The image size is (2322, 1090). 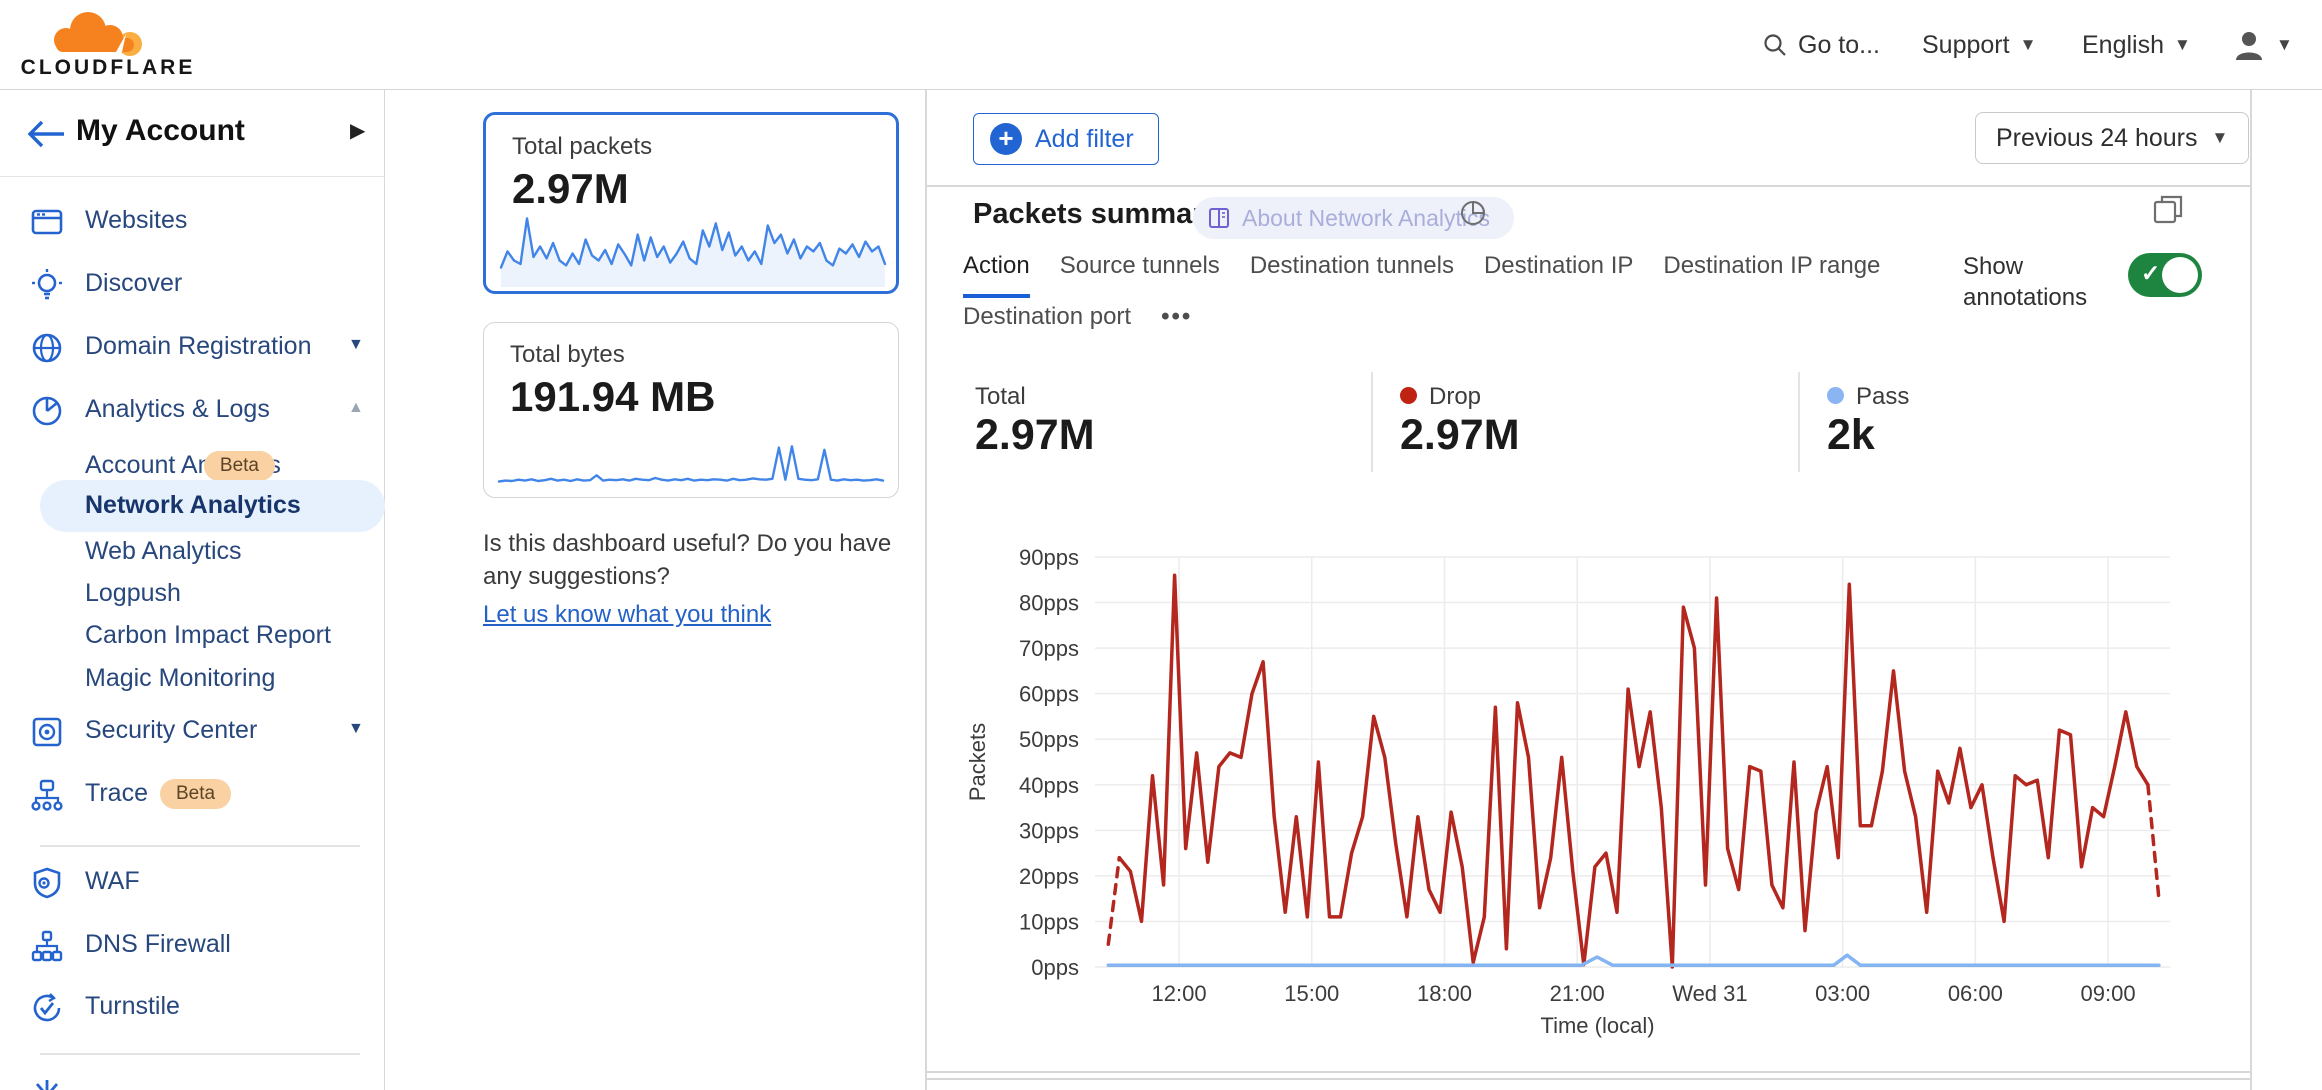 What do you see at coordinates (691, 203) in the screenshot?
I see `total-packets-card: Total packets 2.97M` at bounding box center [691, 203].